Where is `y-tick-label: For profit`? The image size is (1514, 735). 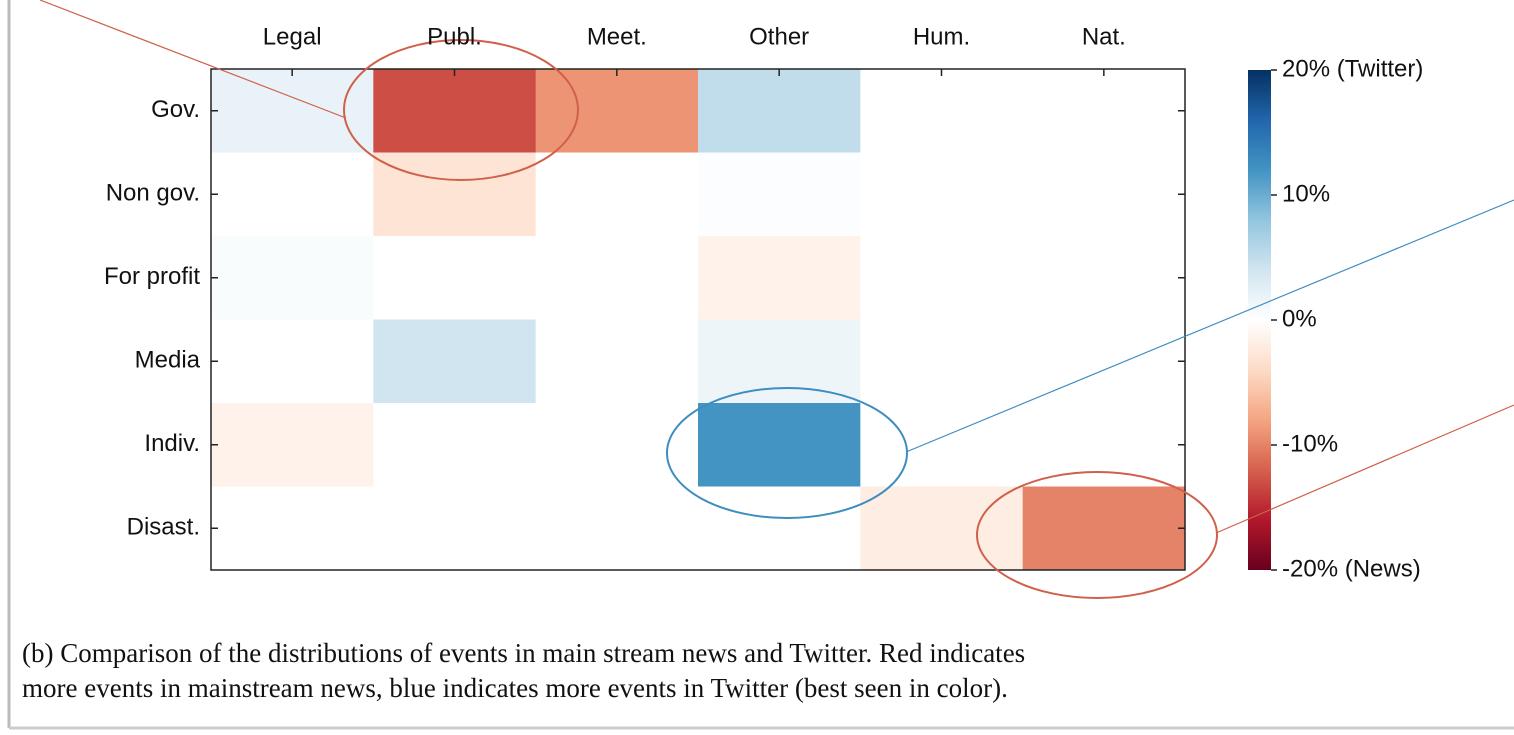 y-tick-label: For profit is located at coordinates (152, 276).